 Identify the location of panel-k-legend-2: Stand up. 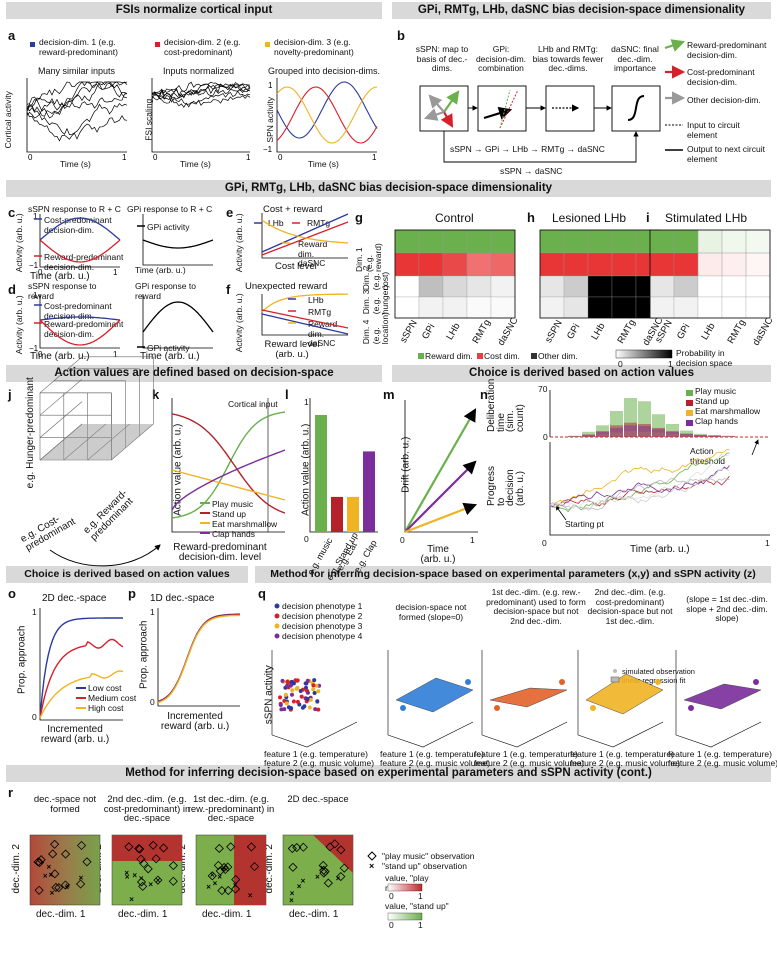
(229, 514).